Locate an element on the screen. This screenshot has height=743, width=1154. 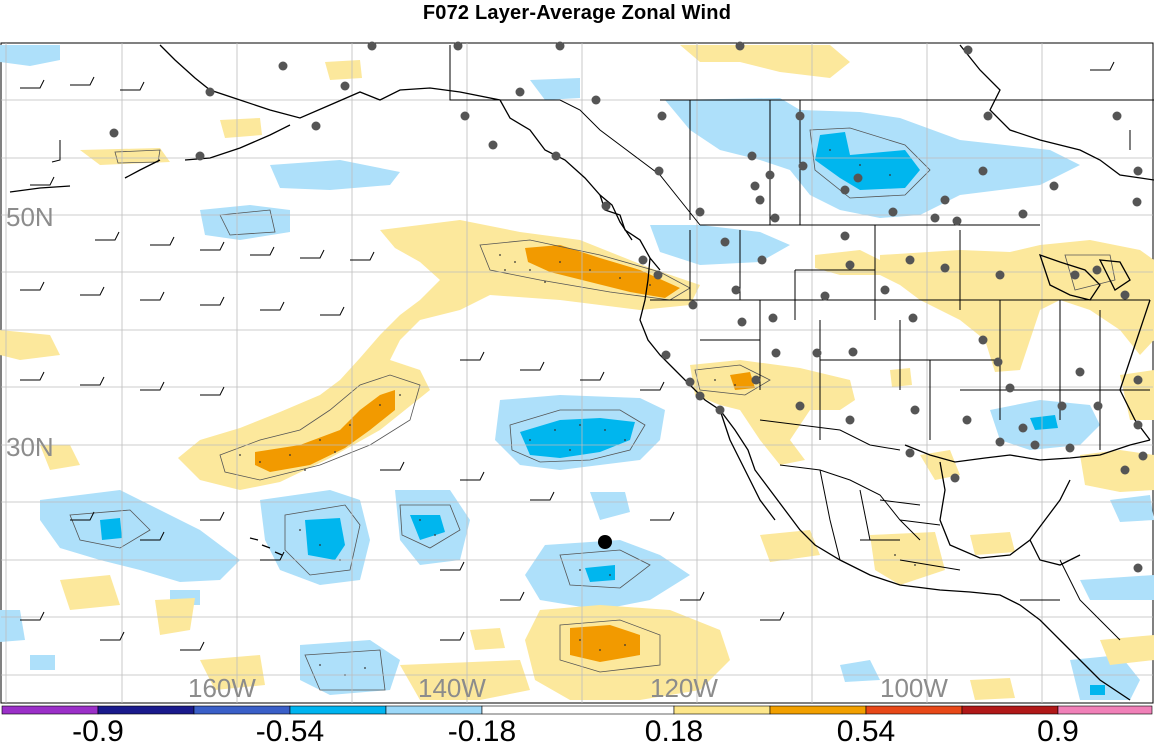
lat-label-50n: 50N is located at coordinates (30, 217).